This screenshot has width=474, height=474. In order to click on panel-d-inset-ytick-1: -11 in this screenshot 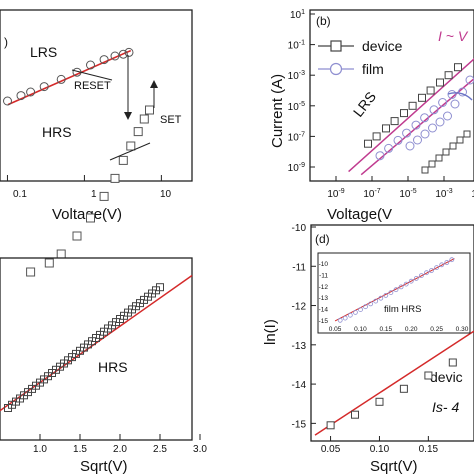, I will do `click(323, 276)`.